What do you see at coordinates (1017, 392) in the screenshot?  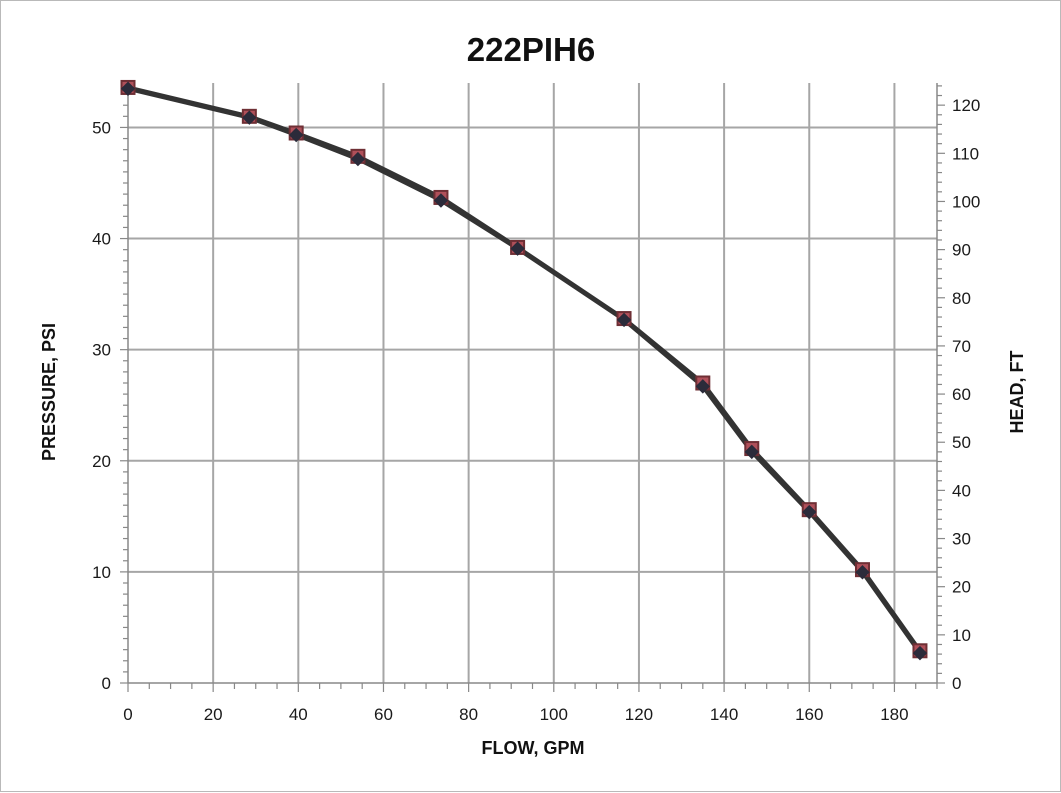 I see `y2-axis-title: HEAD, FT` at bounding box center [1017, 392].